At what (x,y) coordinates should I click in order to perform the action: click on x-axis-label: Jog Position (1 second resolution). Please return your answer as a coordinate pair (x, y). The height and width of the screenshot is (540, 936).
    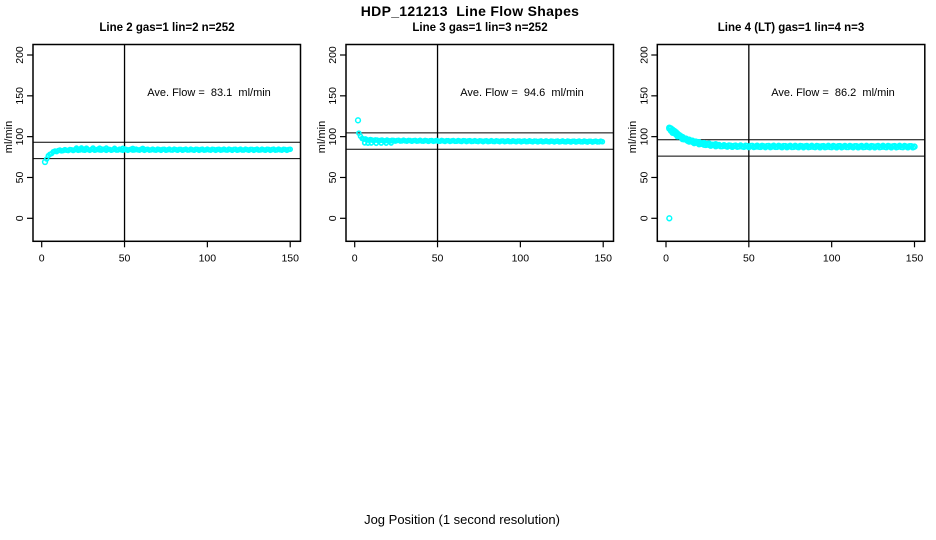
    Looking at the image, I should click on (462, 519).